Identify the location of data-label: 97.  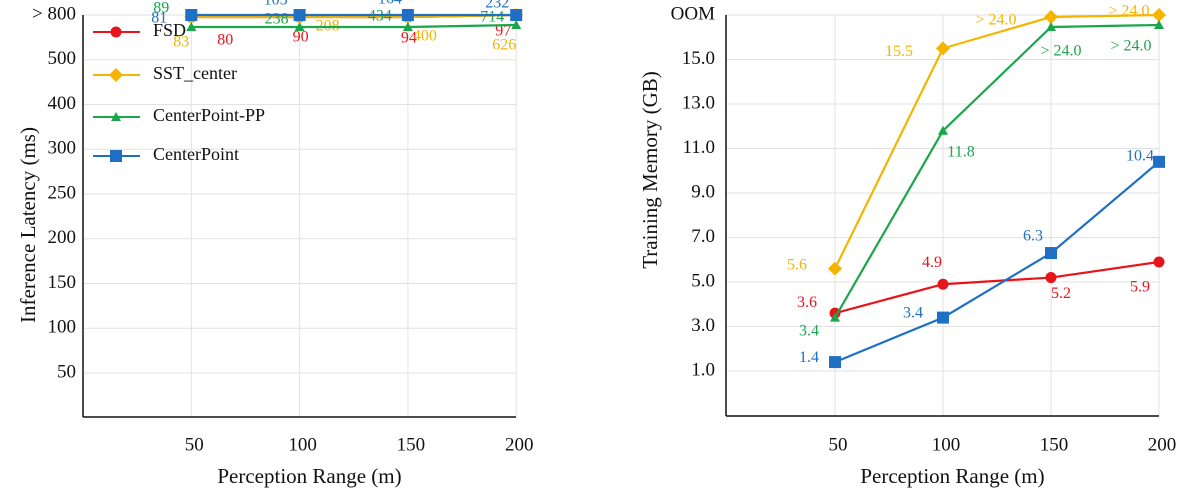
(503, 31).